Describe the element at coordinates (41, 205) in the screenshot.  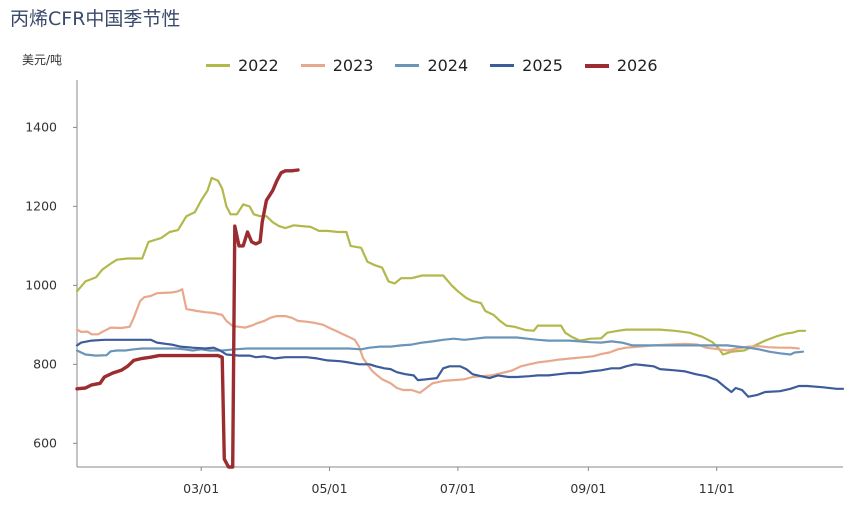
I see `y-tick-label: 1200` at that location.